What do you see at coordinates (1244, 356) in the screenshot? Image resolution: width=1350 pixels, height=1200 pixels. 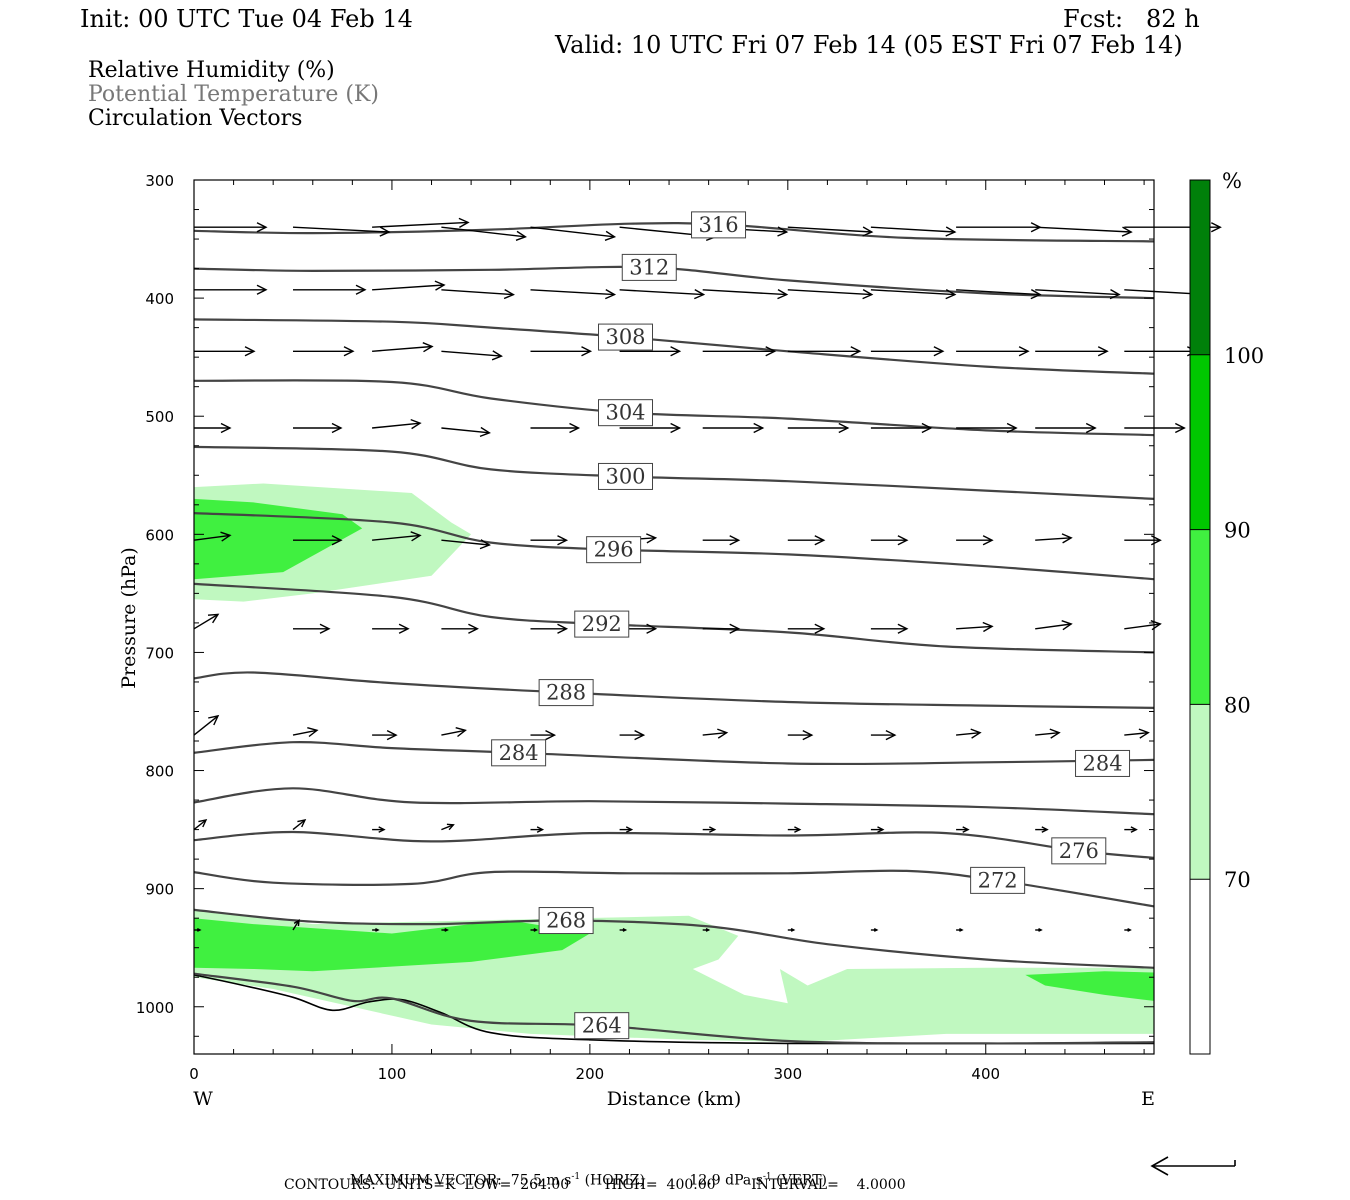 I see `colorbar-label: 100` at bounding box center [1244, 356].